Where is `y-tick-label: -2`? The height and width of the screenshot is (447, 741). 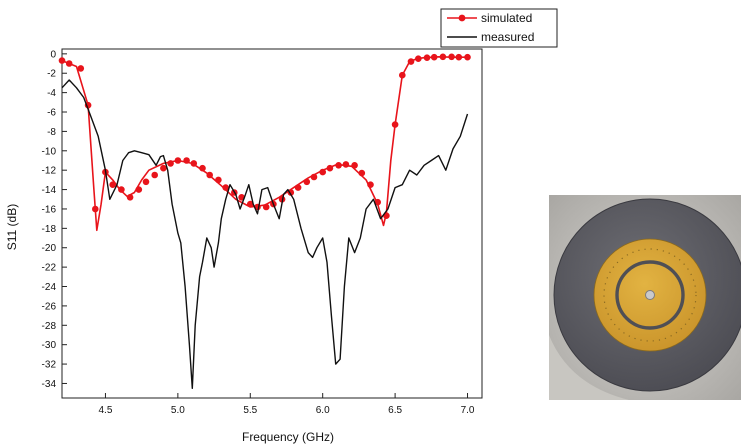
y-tick-label: -2 is located at coordinates (51, 74).